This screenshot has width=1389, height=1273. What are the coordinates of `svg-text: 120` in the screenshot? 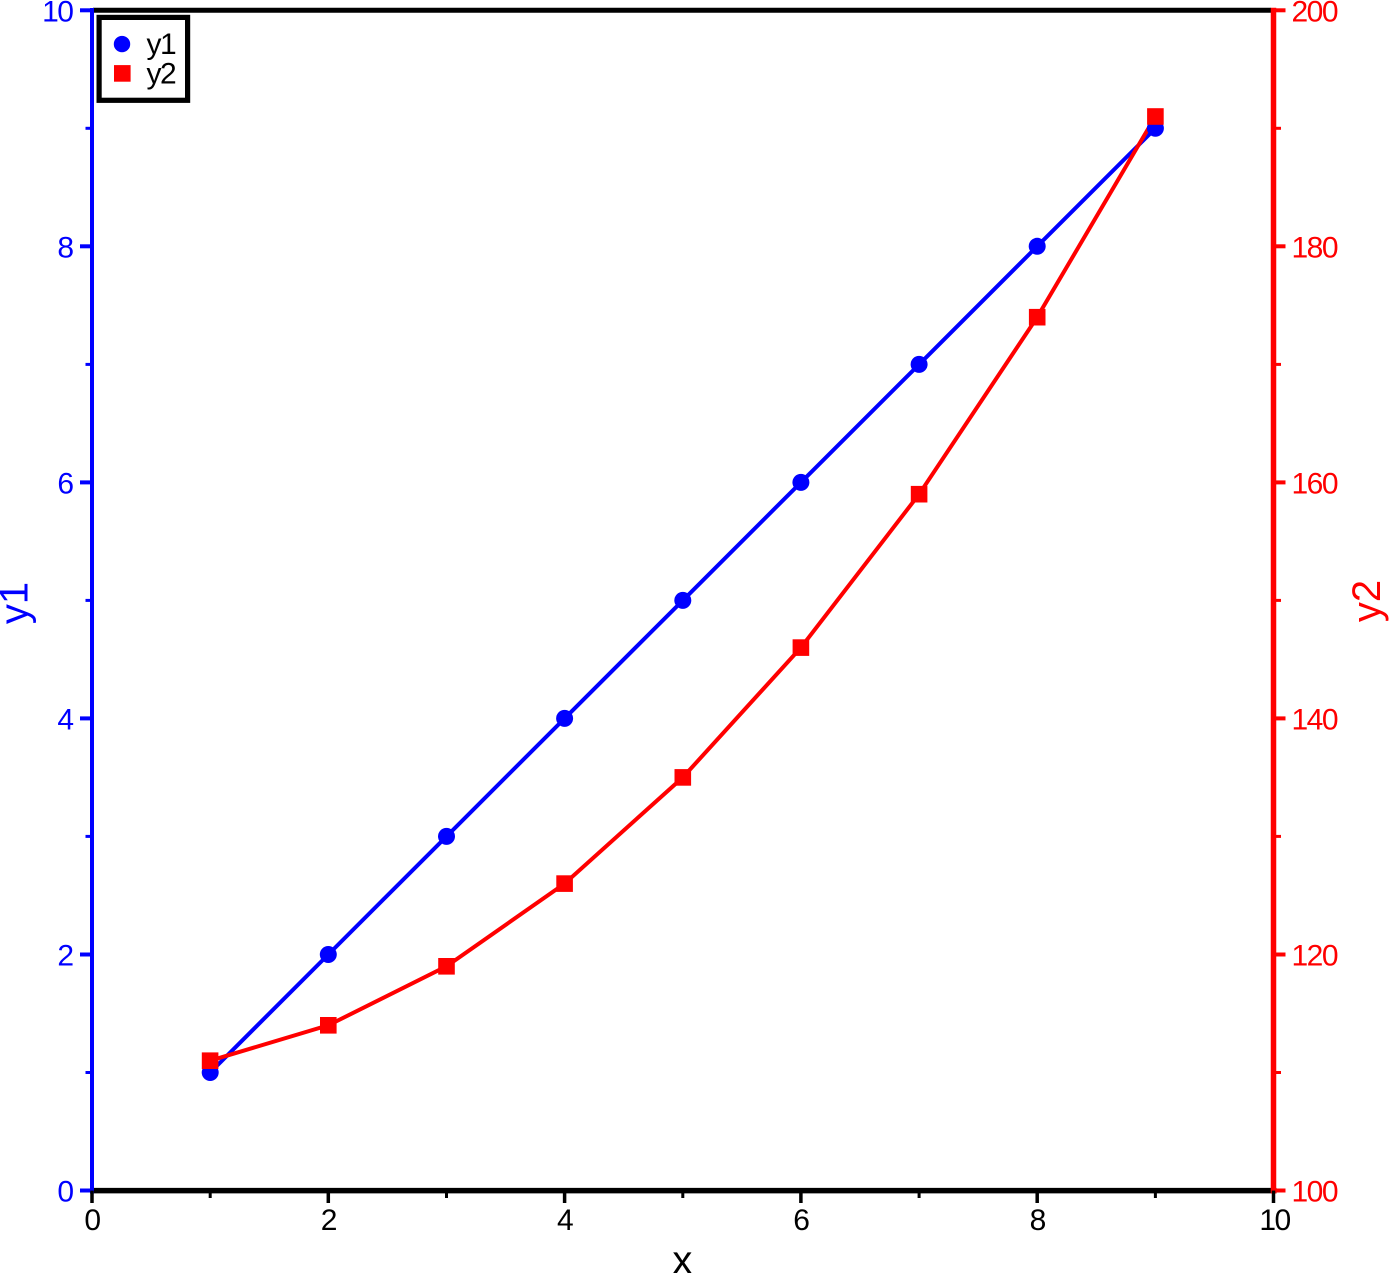 It's located at (1315, 956).